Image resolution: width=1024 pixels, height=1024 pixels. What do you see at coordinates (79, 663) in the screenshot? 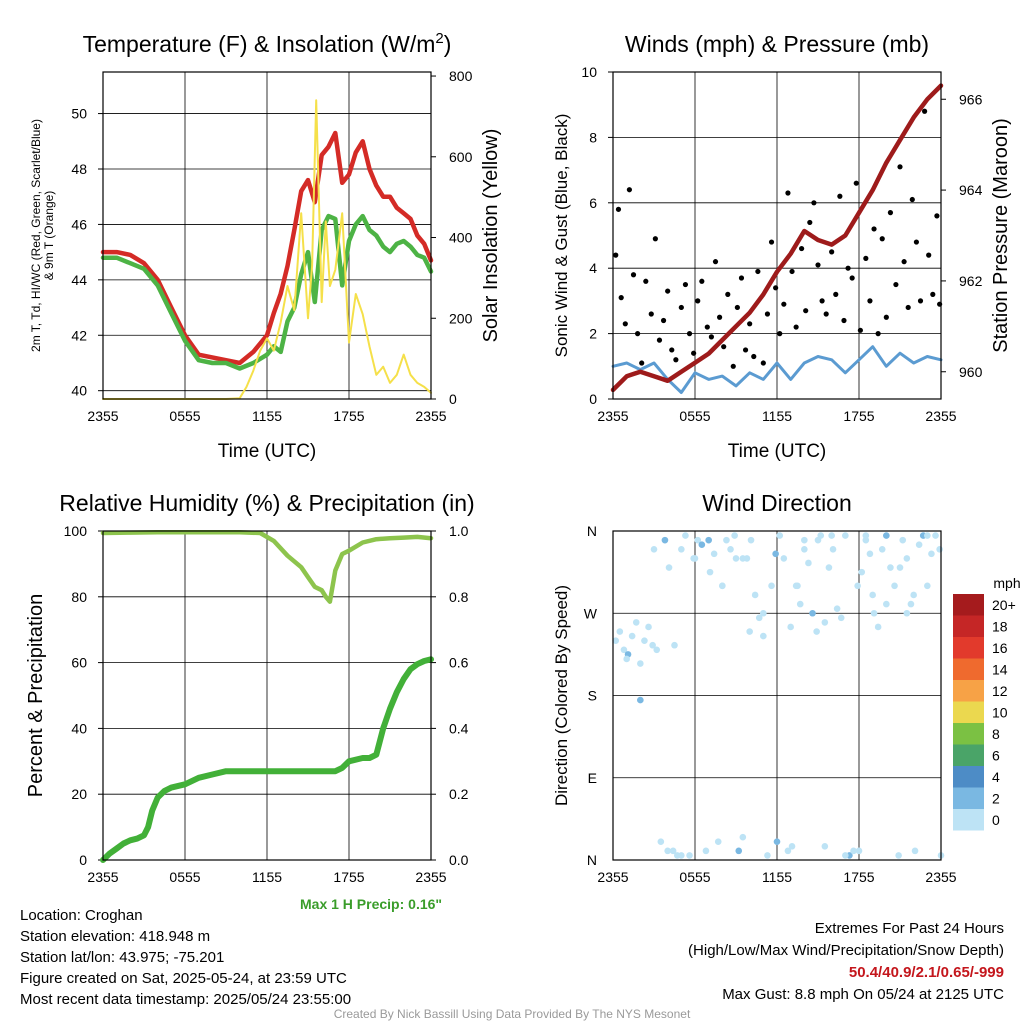
I see `y-tick-label: 60` at bounding box center [79, 663].